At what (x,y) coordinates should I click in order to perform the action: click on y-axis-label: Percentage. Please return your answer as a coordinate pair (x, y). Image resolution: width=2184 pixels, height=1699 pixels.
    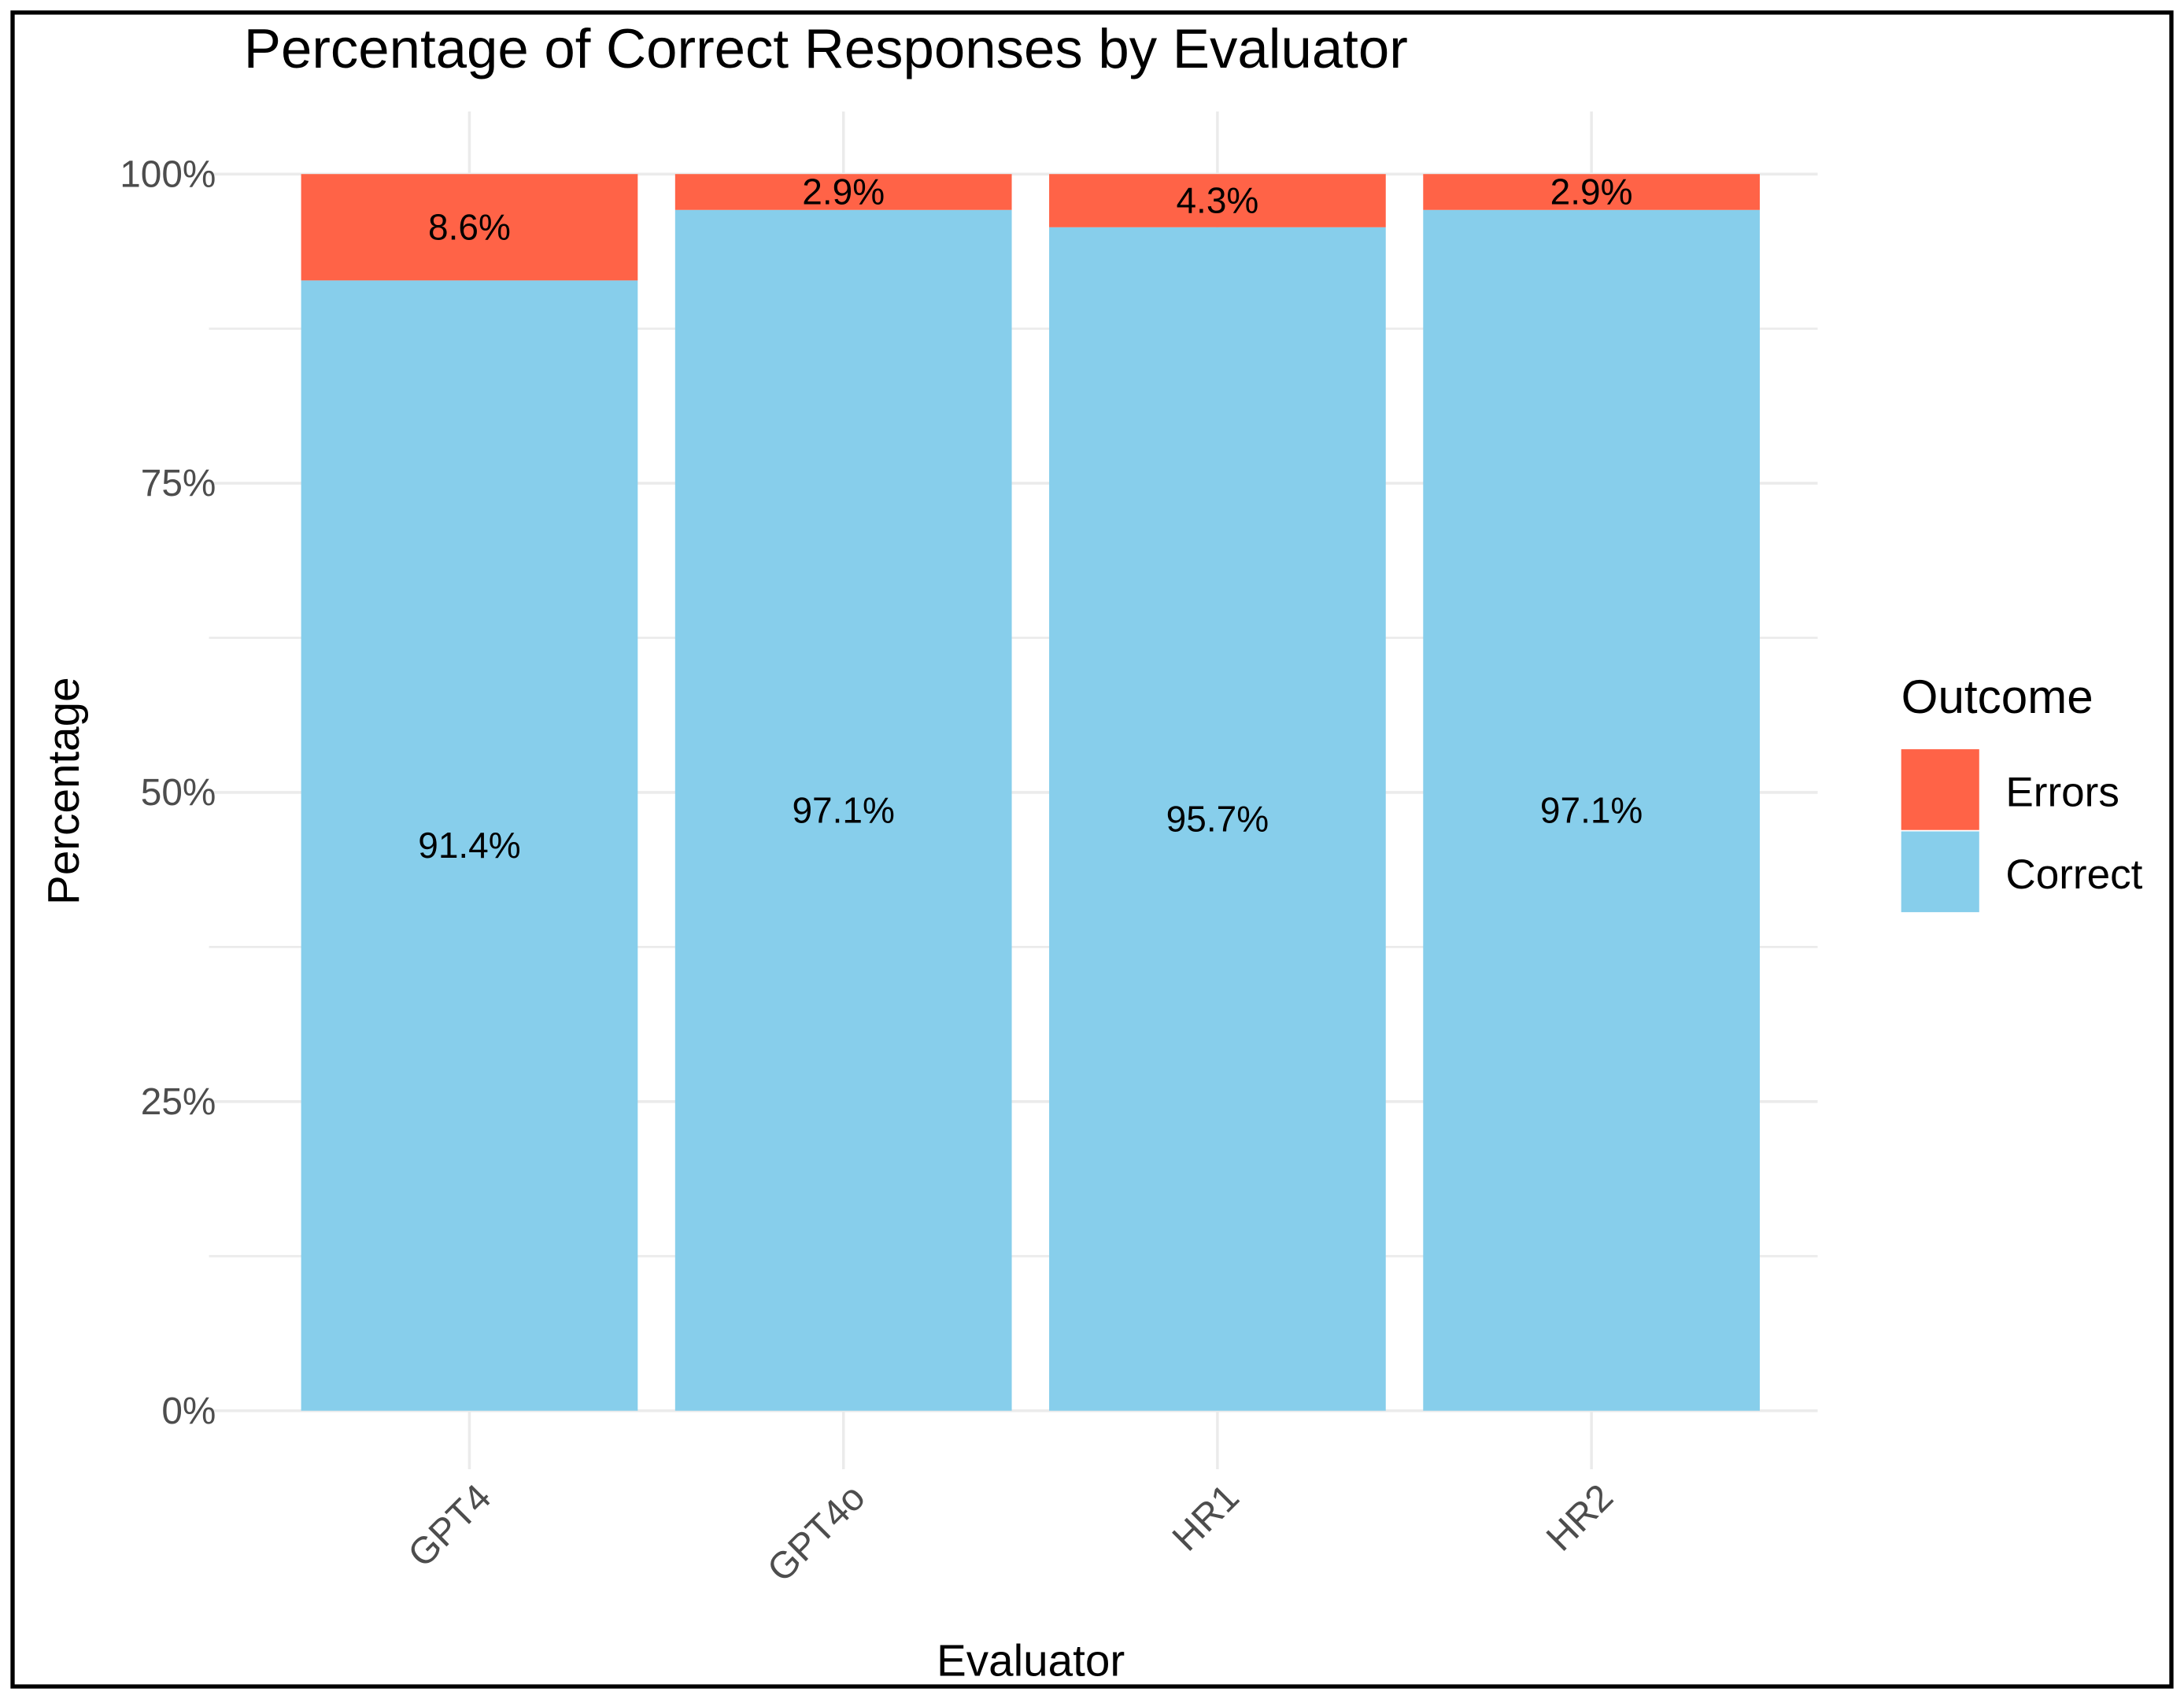
    Looking at the image, I should click on (63, 791).